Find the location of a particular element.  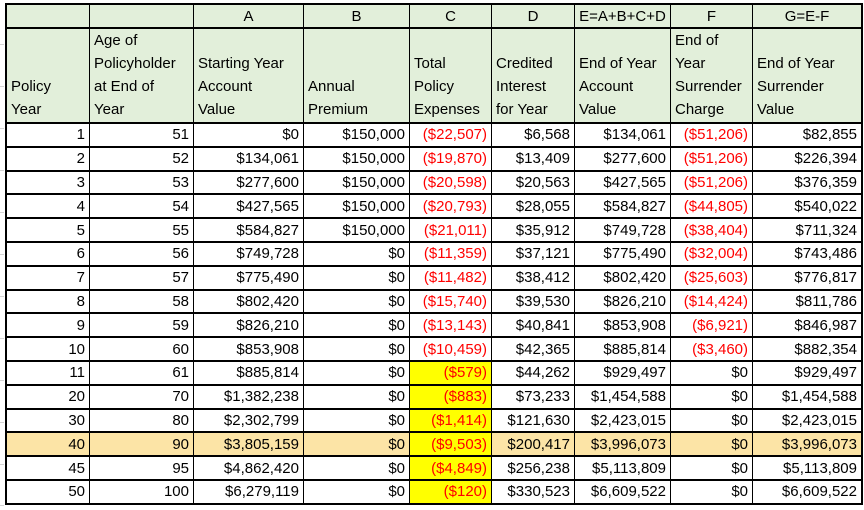

table-cell: $743,486 is located at coordinates (808, 254).